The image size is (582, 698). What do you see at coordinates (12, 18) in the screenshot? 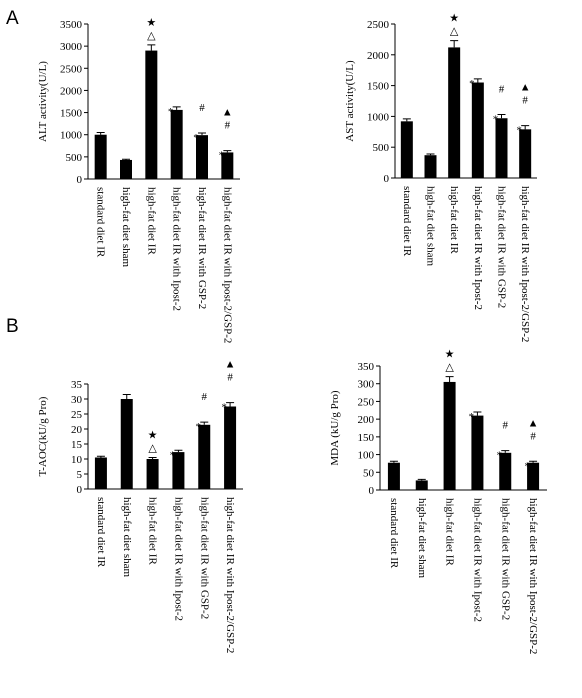
I see `panel-label: A` at bounding box center [12, 18].